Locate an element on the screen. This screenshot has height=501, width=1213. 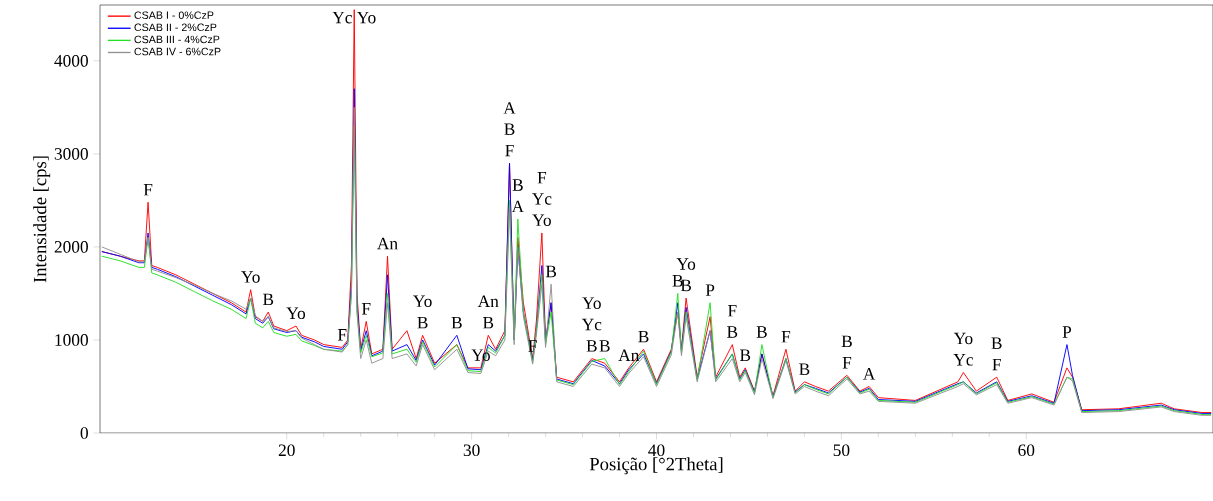
annotation: Yc Yo is located at coordinates (354, 17).